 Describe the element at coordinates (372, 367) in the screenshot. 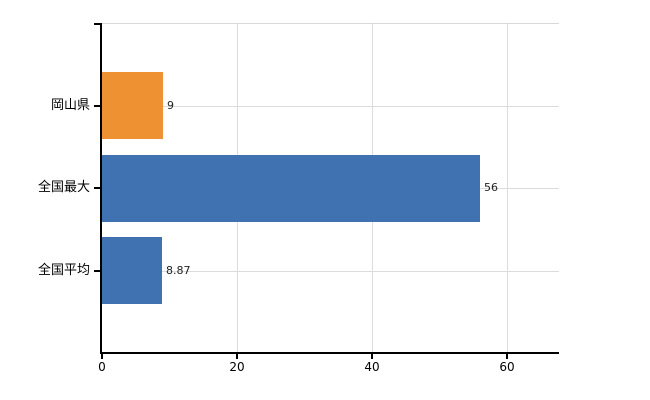

I see `x-tick-label-2: 40` at that location.